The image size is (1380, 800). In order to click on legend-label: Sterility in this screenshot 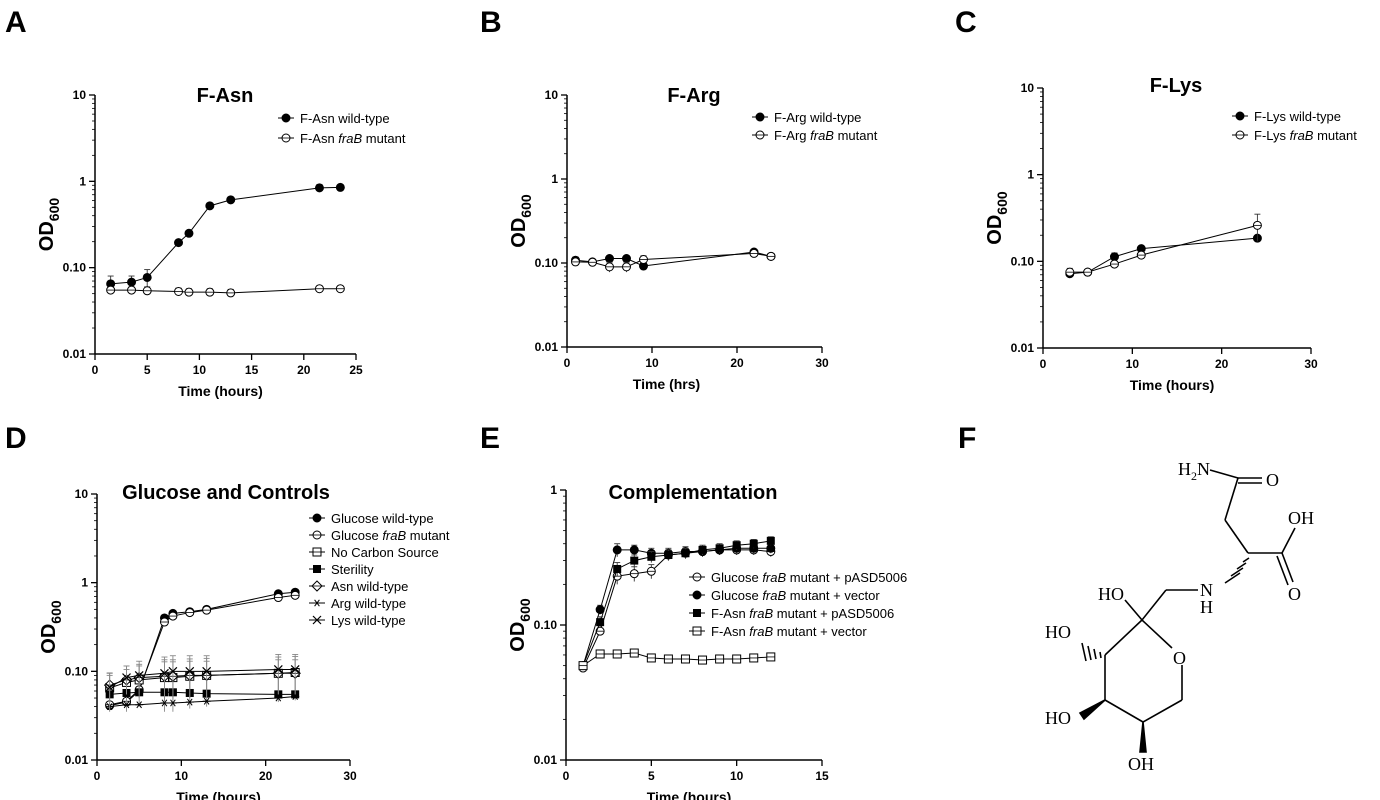, I will do `click(352, 569)`.